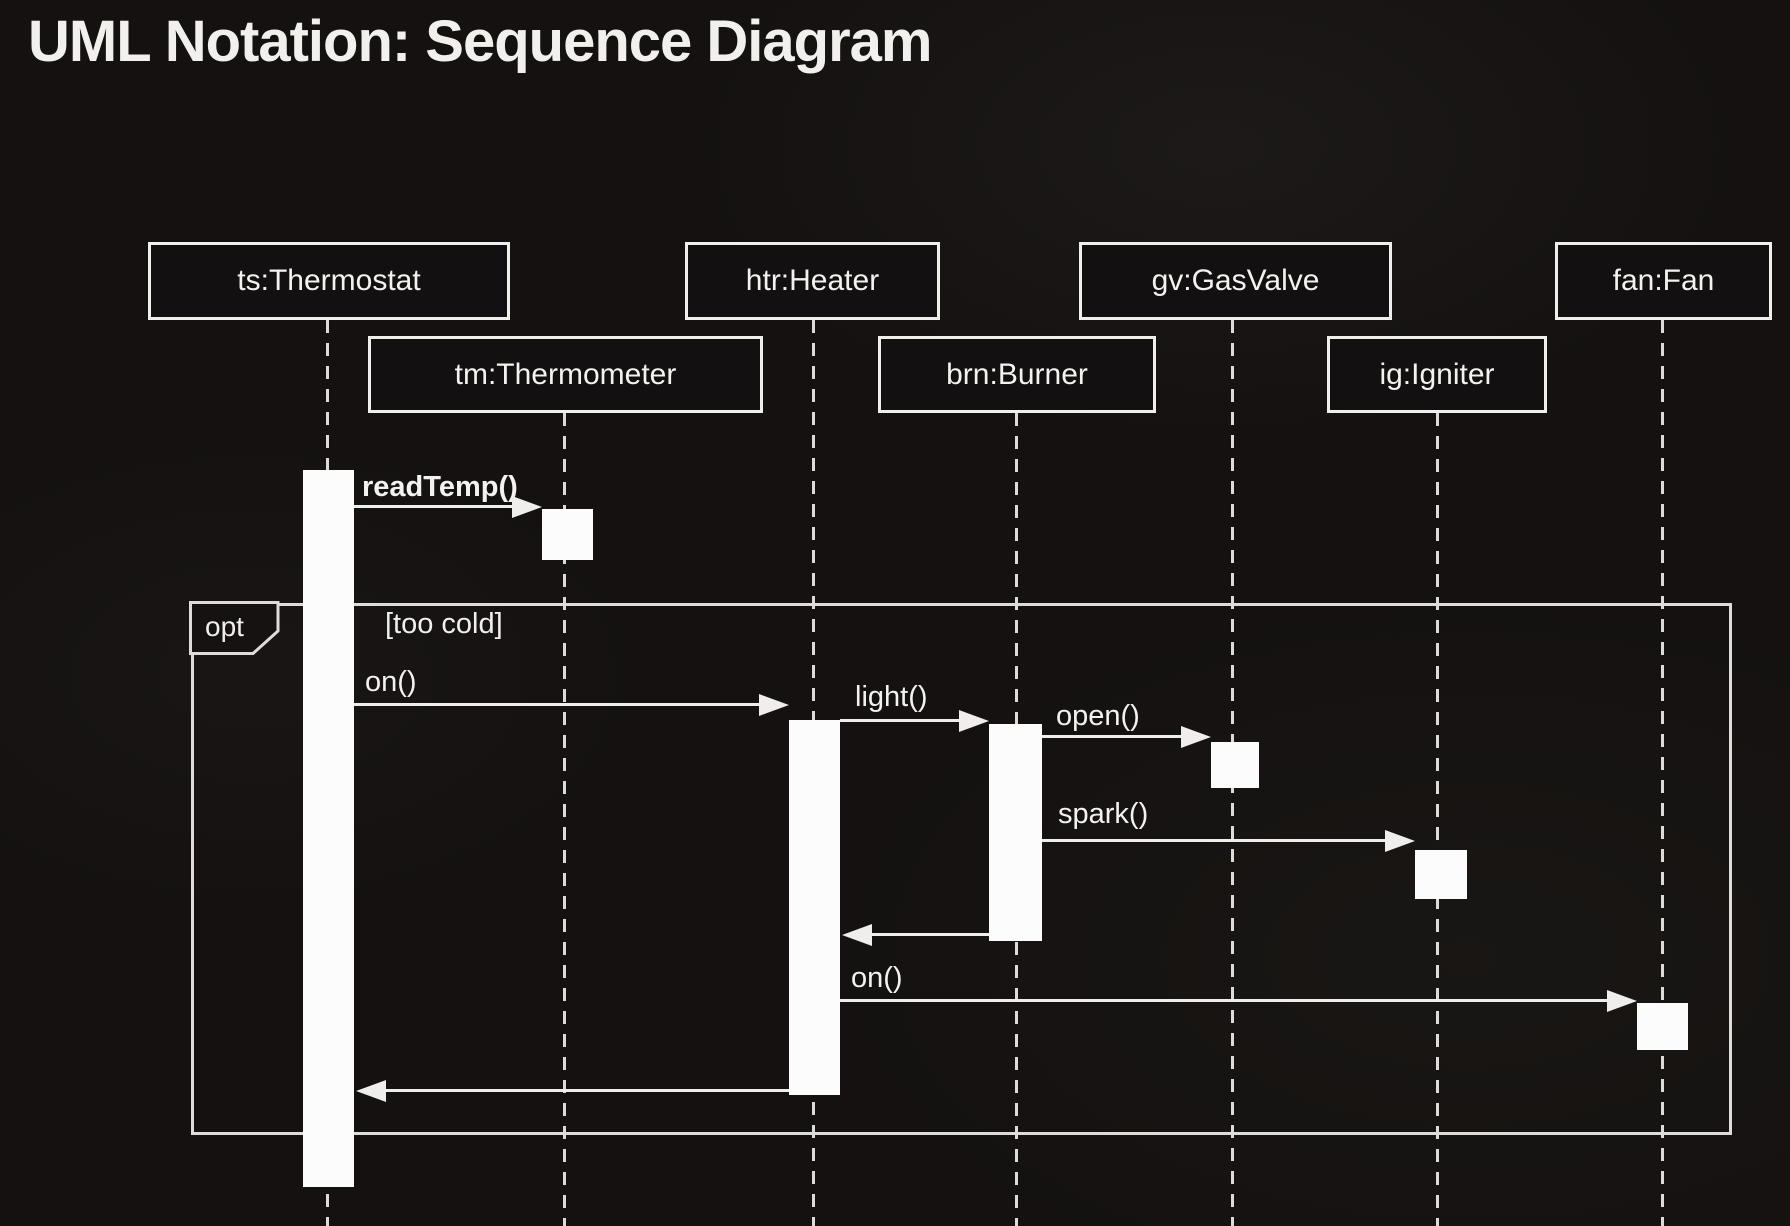 The height and width of the screenshot is (1226, 1790). Describe the element at coordinates (1103, 814) in the screenshot. I see `message-label-spark: spark()` at that location.